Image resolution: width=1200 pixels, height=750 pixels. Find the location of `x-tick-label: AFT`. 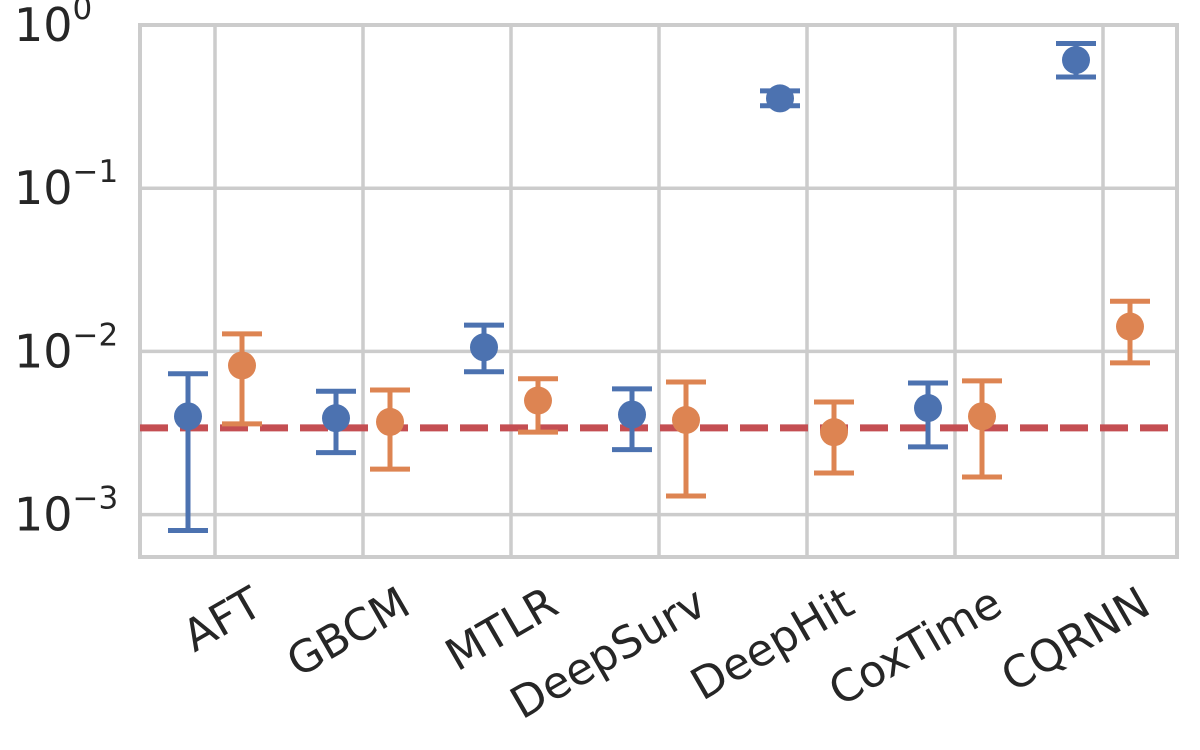

x-tick-label: AFT is located at coordinates (222, 619).